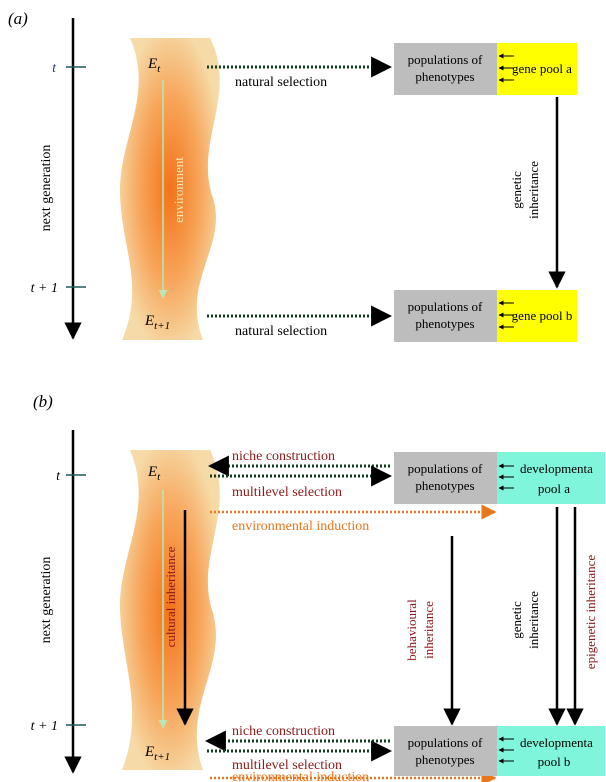 The image size is (606, 782). I want to click on panel-b-env-bottom: Et+1, so click(157, 753).